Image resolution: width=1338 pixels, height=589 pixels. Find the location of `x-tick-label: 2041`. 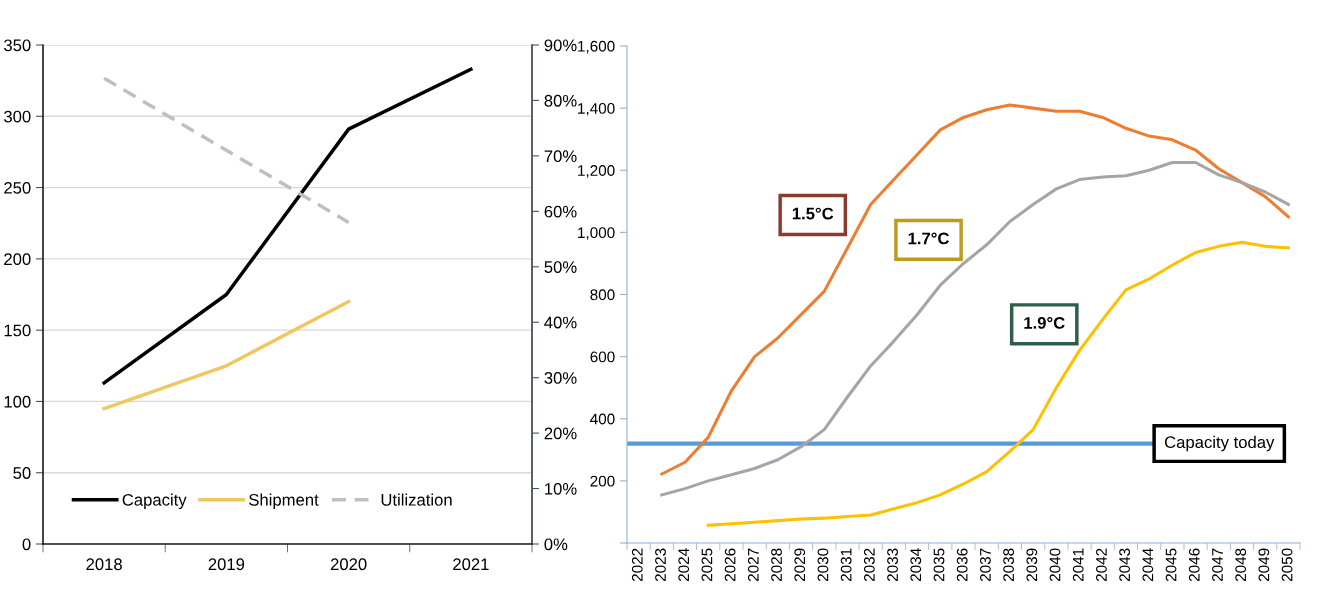

x-tick-label: 2041 is located at coordinates (1078, 565).